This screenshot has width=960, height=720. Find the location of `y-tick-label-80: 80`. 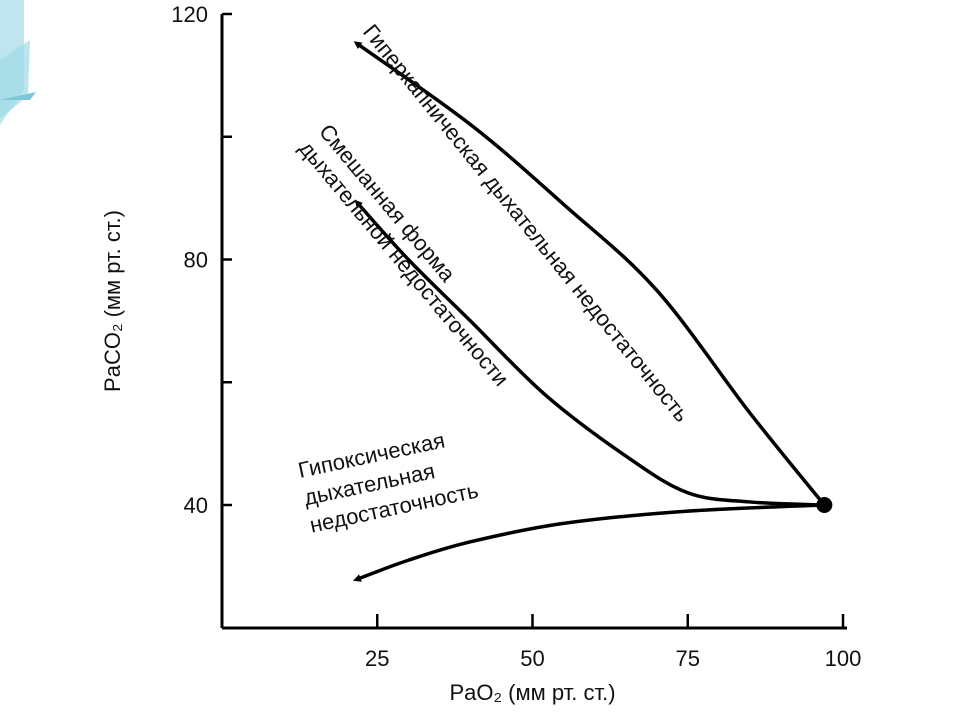

y-tick-label-80: 80 is located at coordinates (196, 260).